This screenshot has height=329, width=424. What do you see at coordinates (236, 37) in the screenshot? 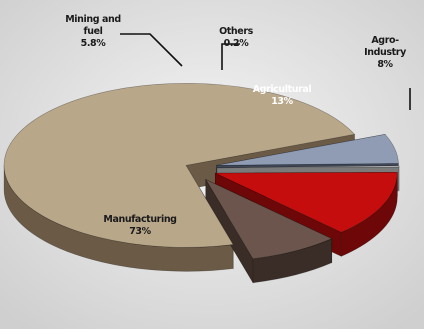
I see `label-others: Others 0.2%` at bounding box center [236, 37].